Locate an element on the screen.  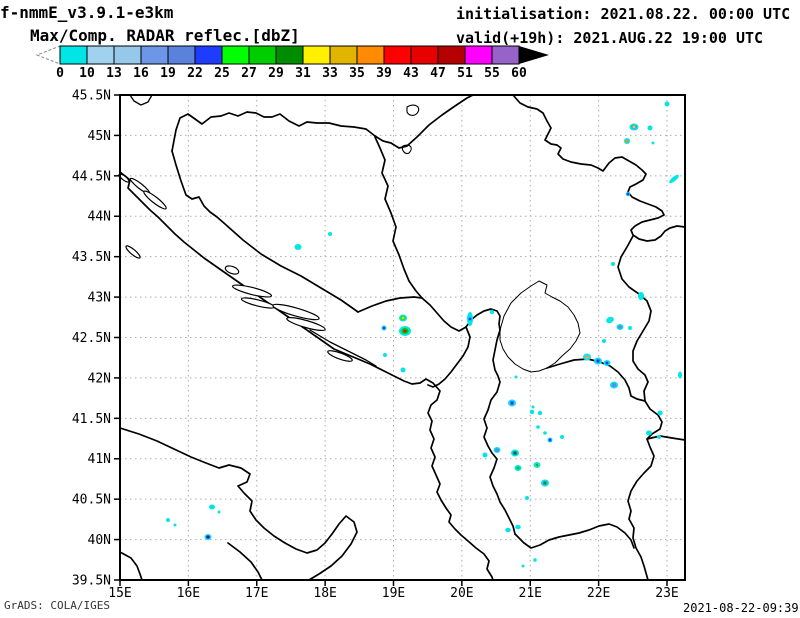
lat-label: 40N is located at coordinates (99, 540).